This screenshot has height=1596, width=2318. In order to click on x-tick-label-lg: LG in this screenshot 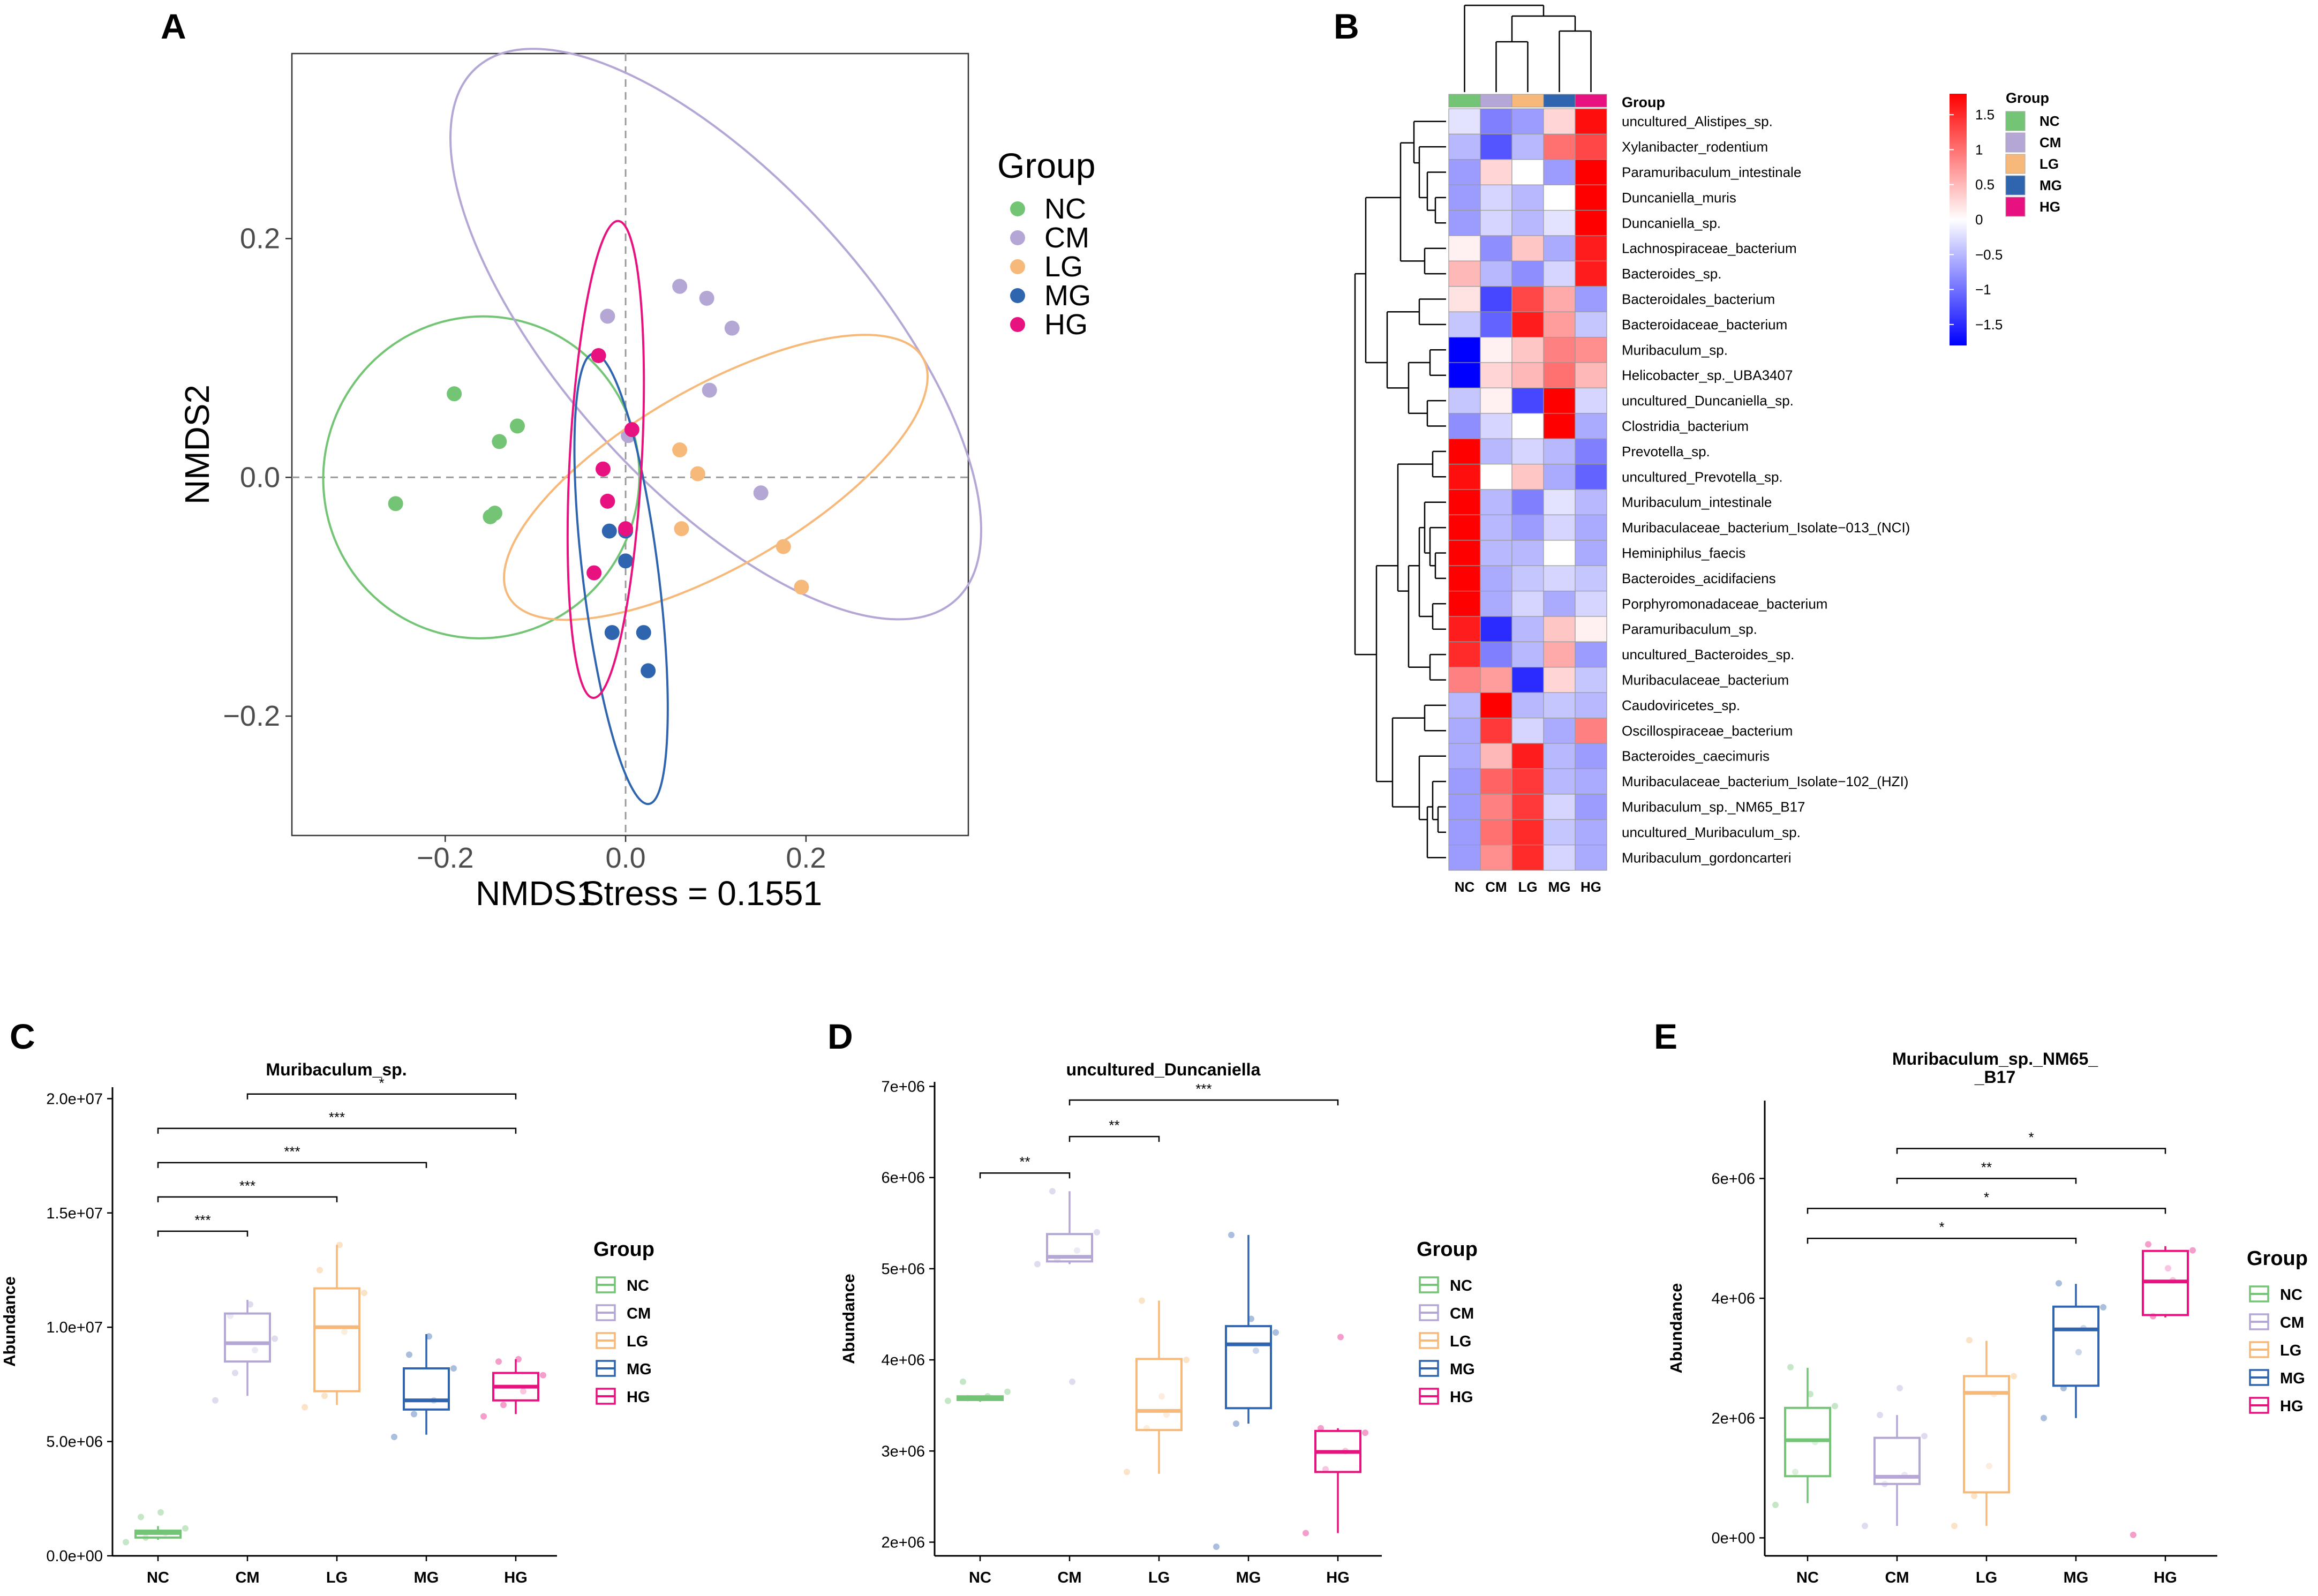, I will do `click(1159, 1578)`.